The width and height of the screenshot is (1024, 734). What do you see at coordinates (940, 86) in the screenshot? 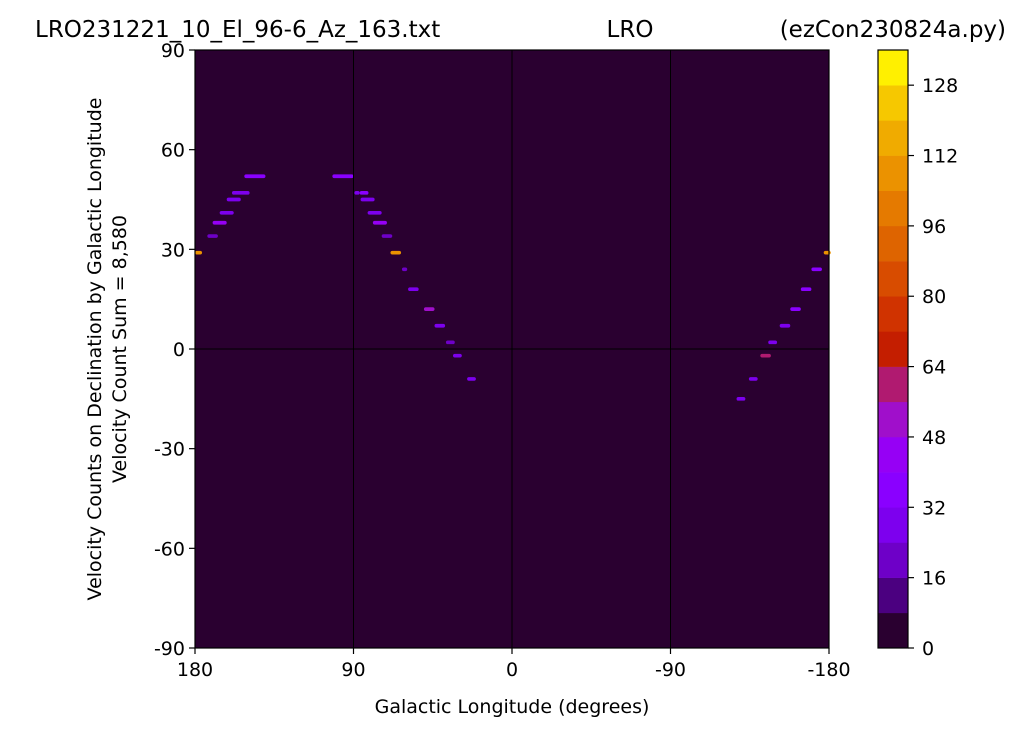
I see `colorbar-tick-label: 128` at bounding box center [940, 86].